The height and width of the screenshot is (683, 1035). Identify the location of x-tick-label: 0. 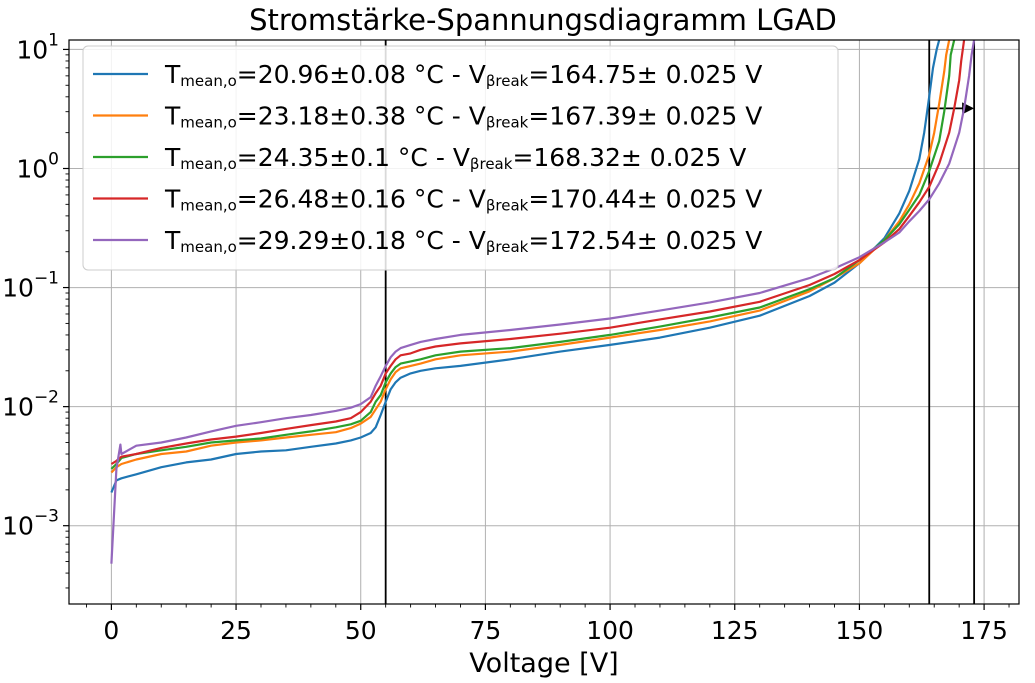
(111, 630).